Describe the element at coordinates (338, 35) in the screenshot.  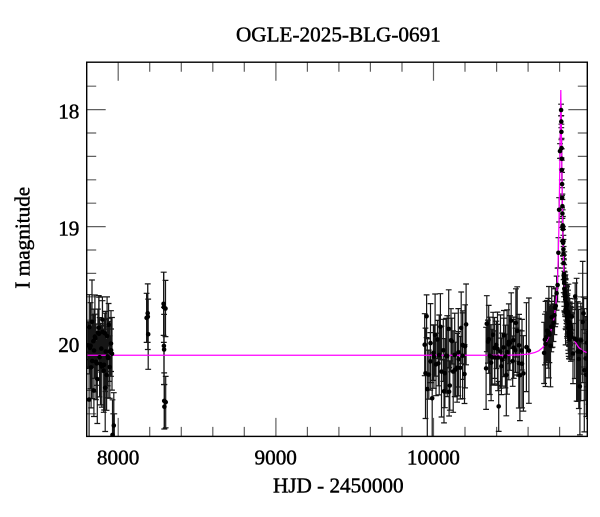
I see `svg-text: OGLE-2025-BLG-0691` at that location.